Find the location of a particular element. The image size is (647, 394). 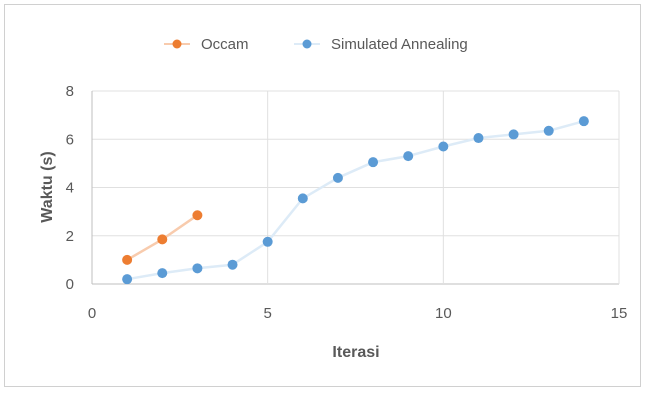

legend-marker-occam is located at coordinates (177, 44).